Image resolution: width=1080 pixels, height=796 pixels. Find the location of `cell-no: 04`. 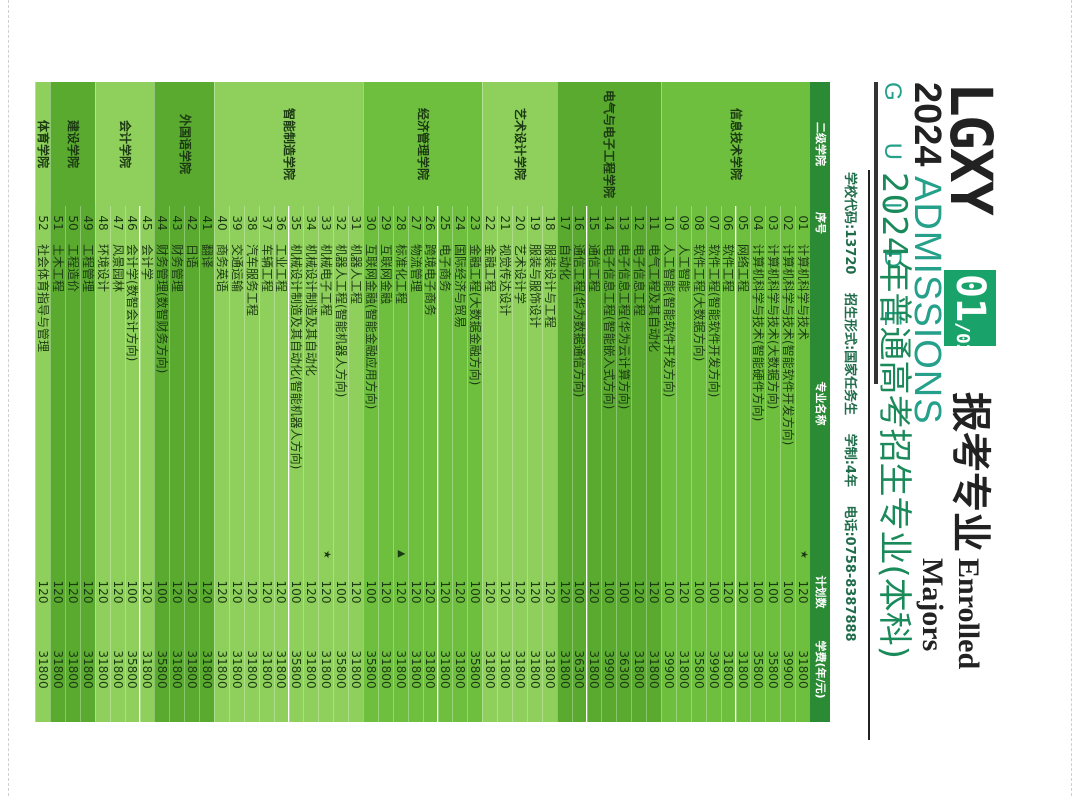

cell-no: 04 is located at coordinates (758, 223).